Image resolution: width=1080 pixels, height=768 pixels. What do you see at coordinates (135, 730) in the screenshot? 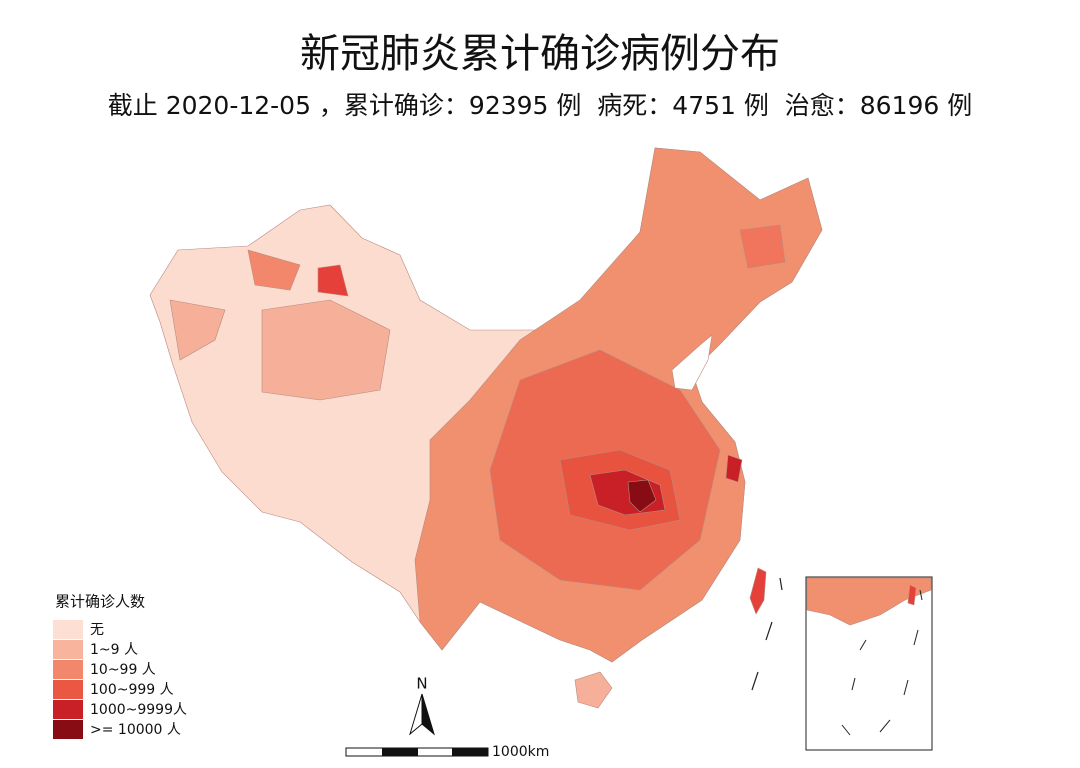
I see `legend-label: >= 10000 人` at bounding box center [135, 730].